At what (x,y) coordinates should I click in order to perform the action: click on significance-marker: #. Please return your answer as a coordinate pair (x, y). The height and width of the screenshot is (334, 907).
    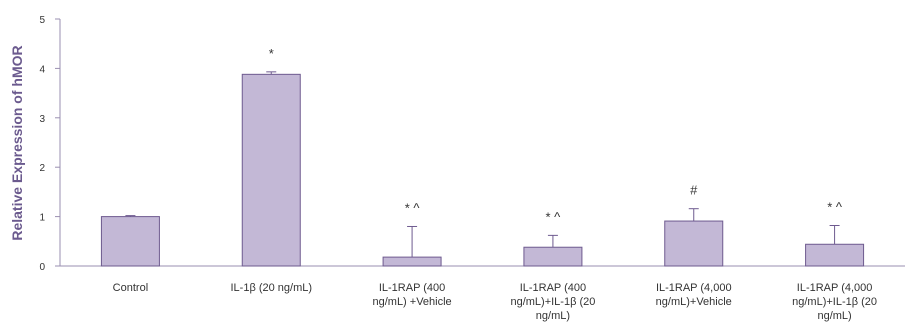
    Looking at the image, I should click on (694, 190).